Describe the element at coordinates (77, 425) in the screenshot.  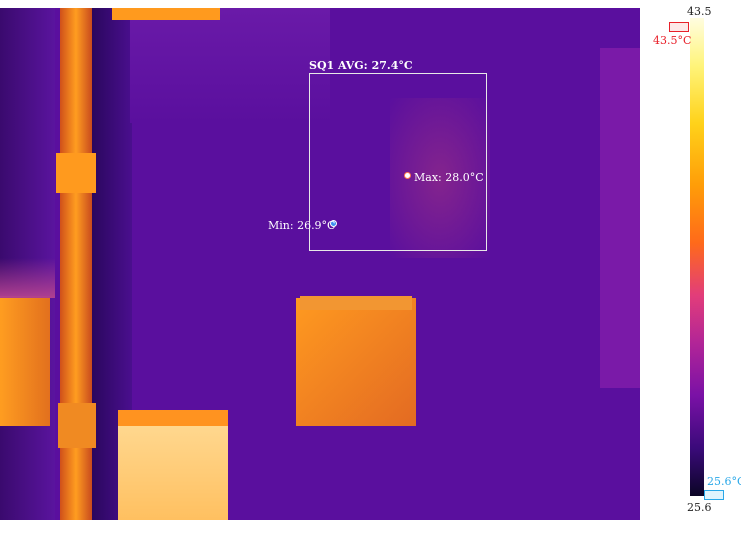
I see `warm-pipe-joint-bottom` at that location.